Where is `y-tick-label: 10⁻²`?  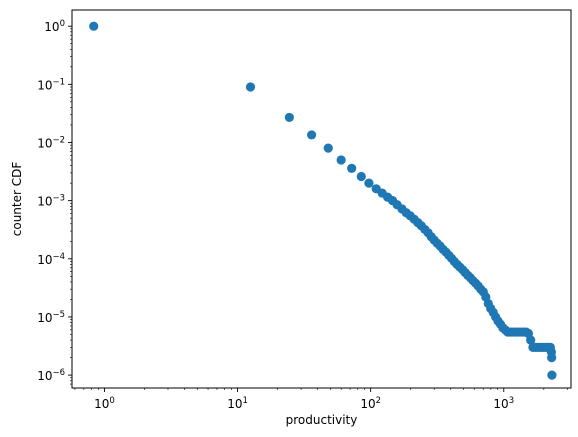
y-tick-label: 10⁻² is located at coordinates (51, 143).